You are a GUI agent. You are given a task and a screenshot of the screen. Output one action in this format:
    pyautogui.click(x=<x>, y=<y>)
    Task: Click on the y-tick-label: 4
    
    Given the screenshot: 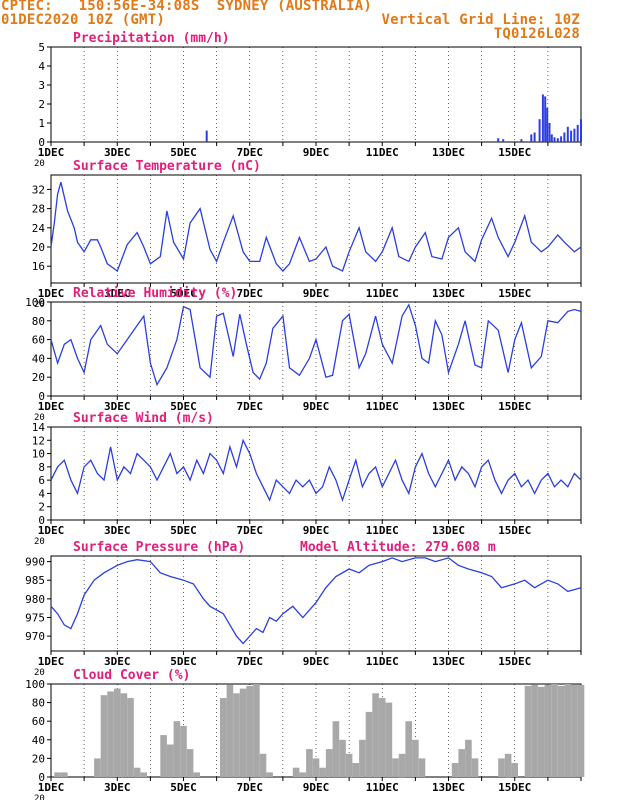 What is the action you would take?
    pyautogui.click(x=41, y=66)
    